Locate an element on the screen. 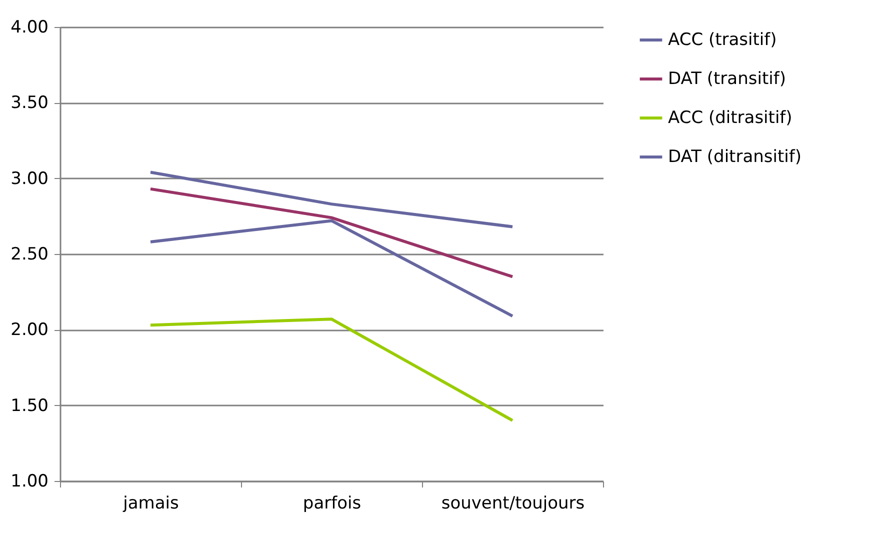  y-tick-label: 3.00 is located at coordinates (29, 178).